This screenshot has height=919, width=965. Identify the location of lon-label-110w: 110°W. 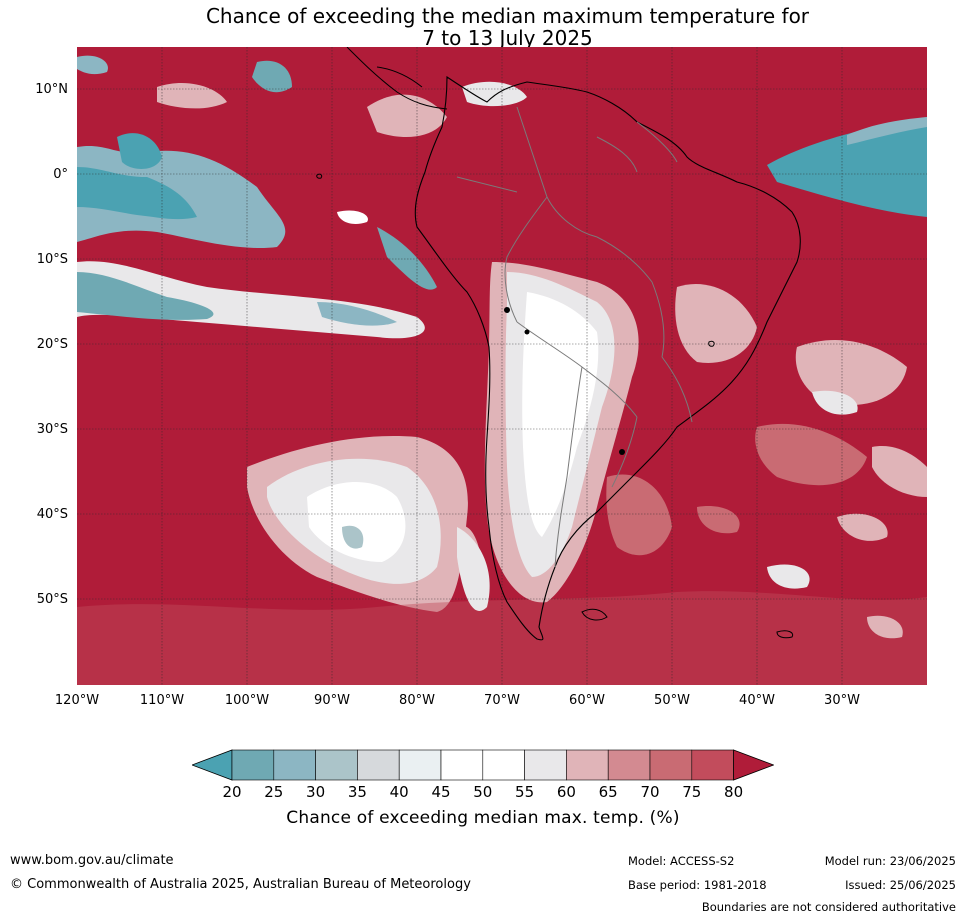
(162, 700).